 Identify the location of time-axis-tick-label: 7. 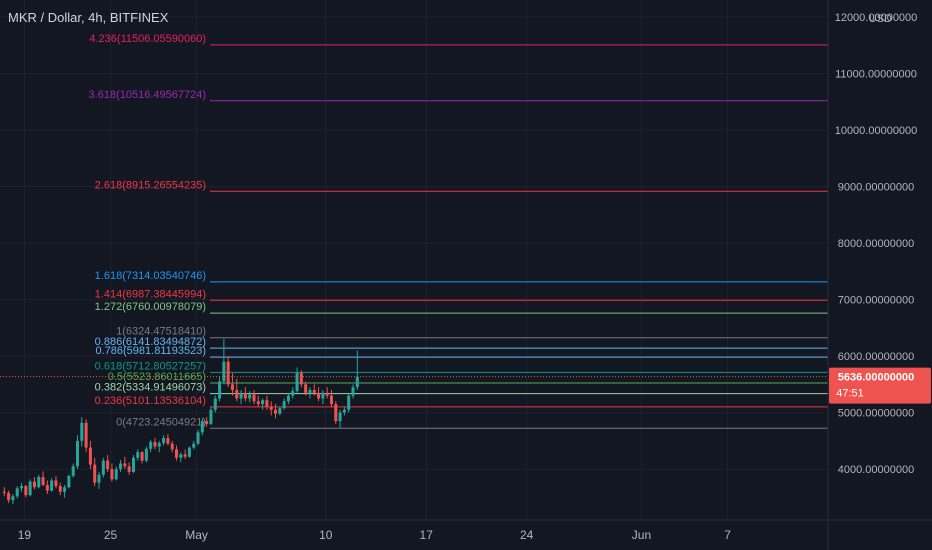
(727, 535).